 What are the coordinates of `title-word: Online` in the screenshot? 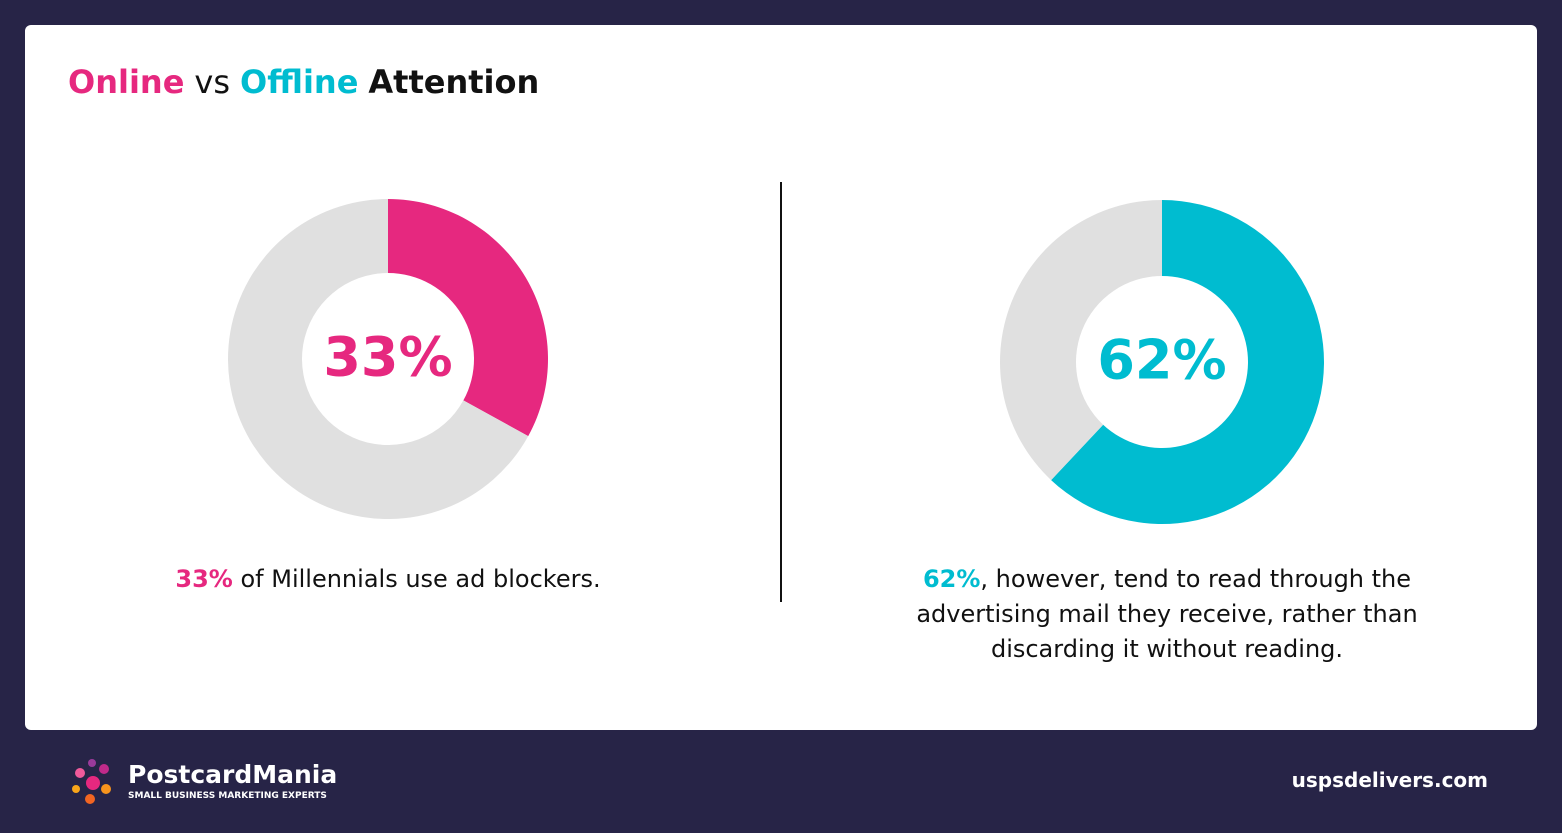 It's located at (126, 82).